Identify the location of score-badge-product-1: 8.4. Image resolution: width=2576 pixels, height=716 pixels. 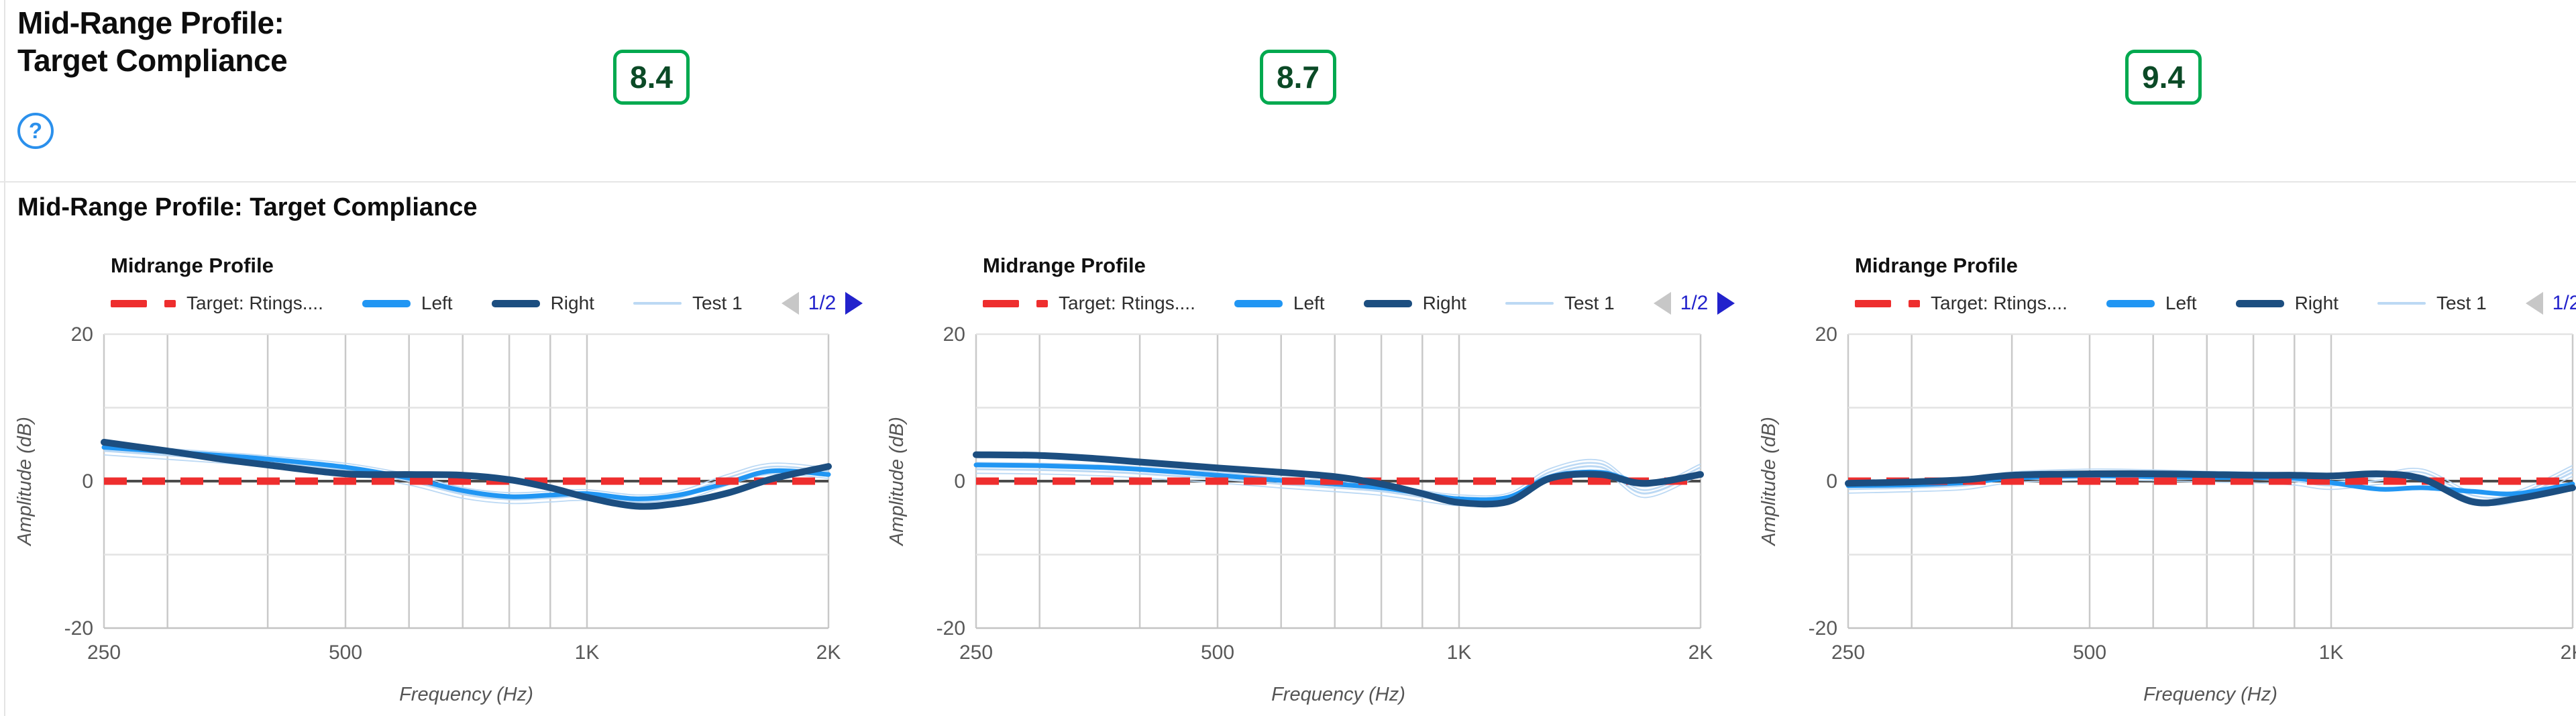
(651, 77).